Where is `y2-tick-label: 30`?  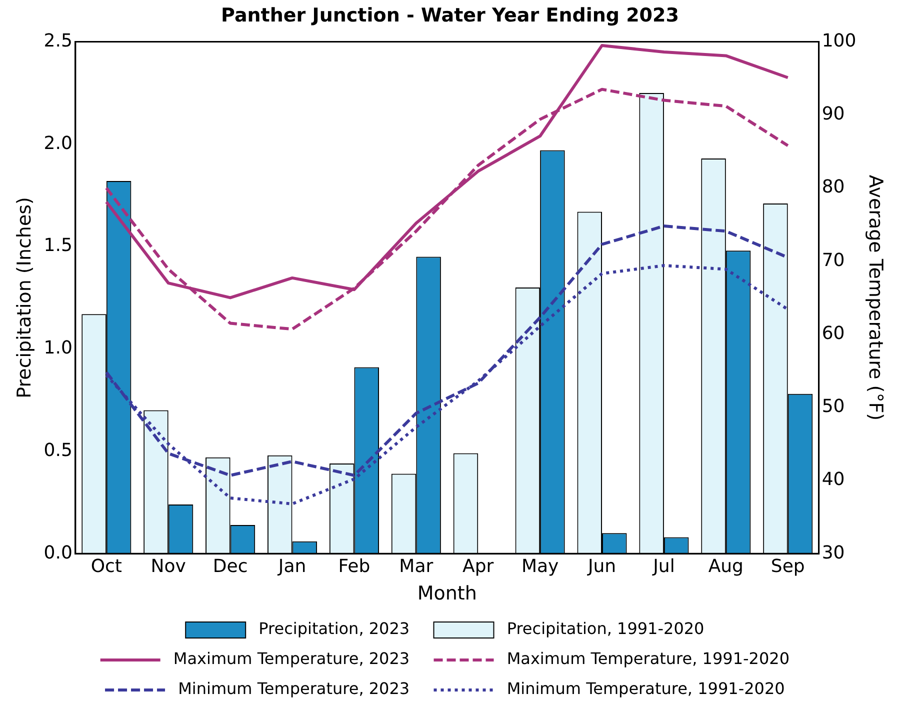 y2-tick-label: 30 is located at coordinates (833, 553).